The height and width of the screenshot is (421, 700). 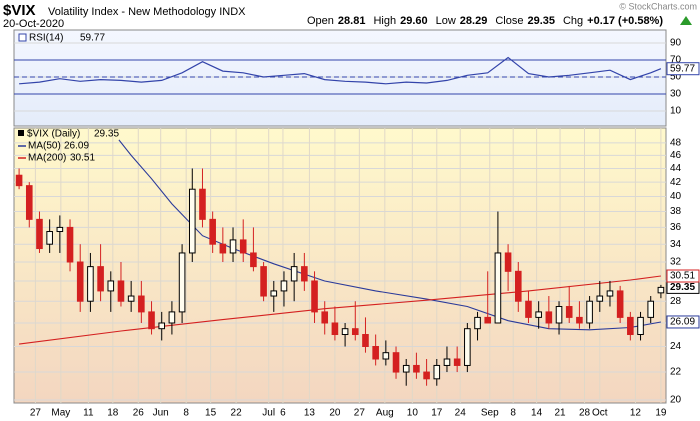 I want to click on date: 20-Oct-2020, so click(x=33, y=24).